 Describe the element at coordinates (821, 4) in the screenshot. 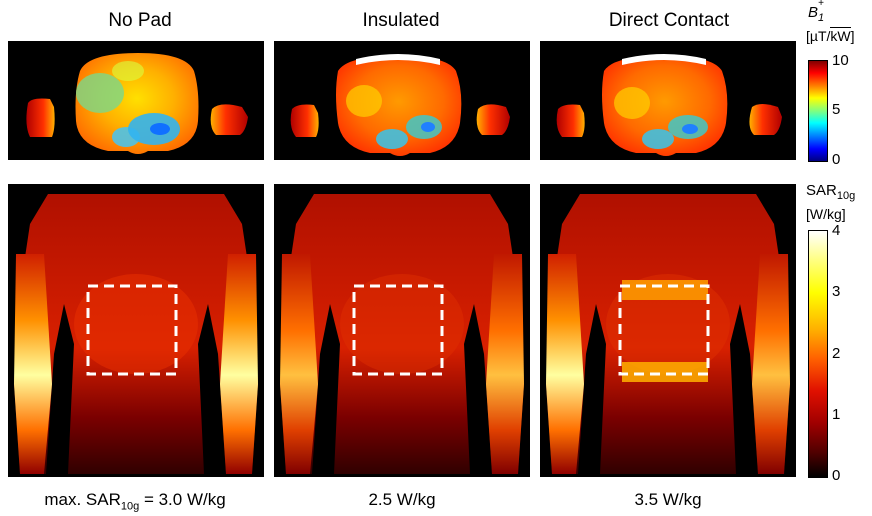

I see `b1-label-sup: +` at that location.